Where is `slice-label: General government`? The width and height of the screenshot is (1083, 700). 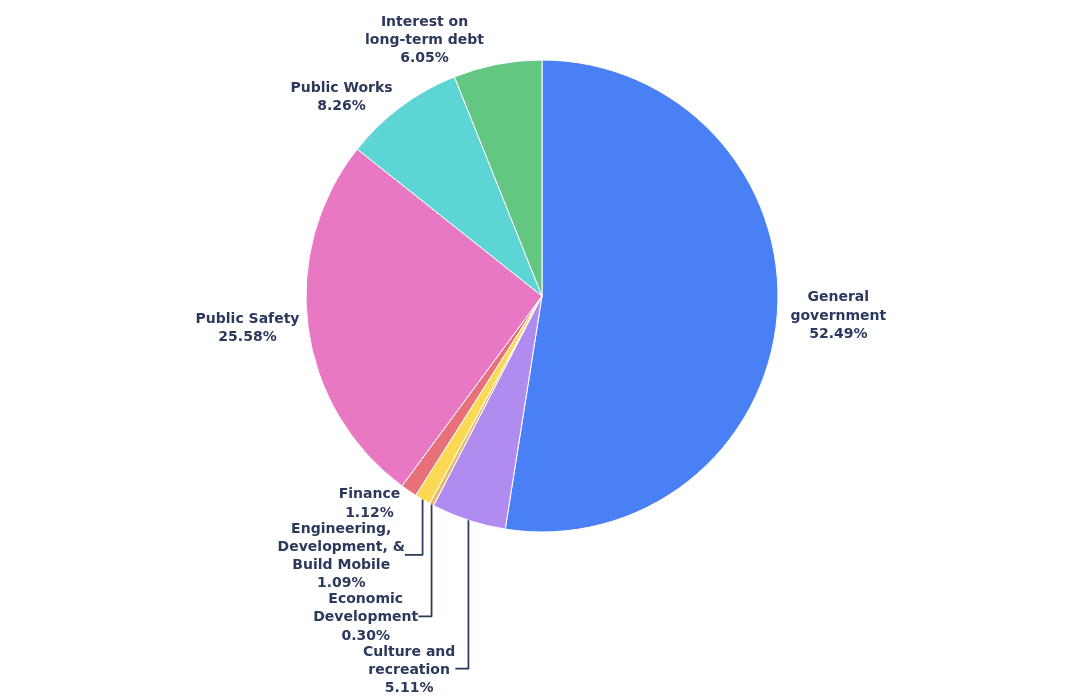
slice-label: General government is located at coordinates (838, 305).